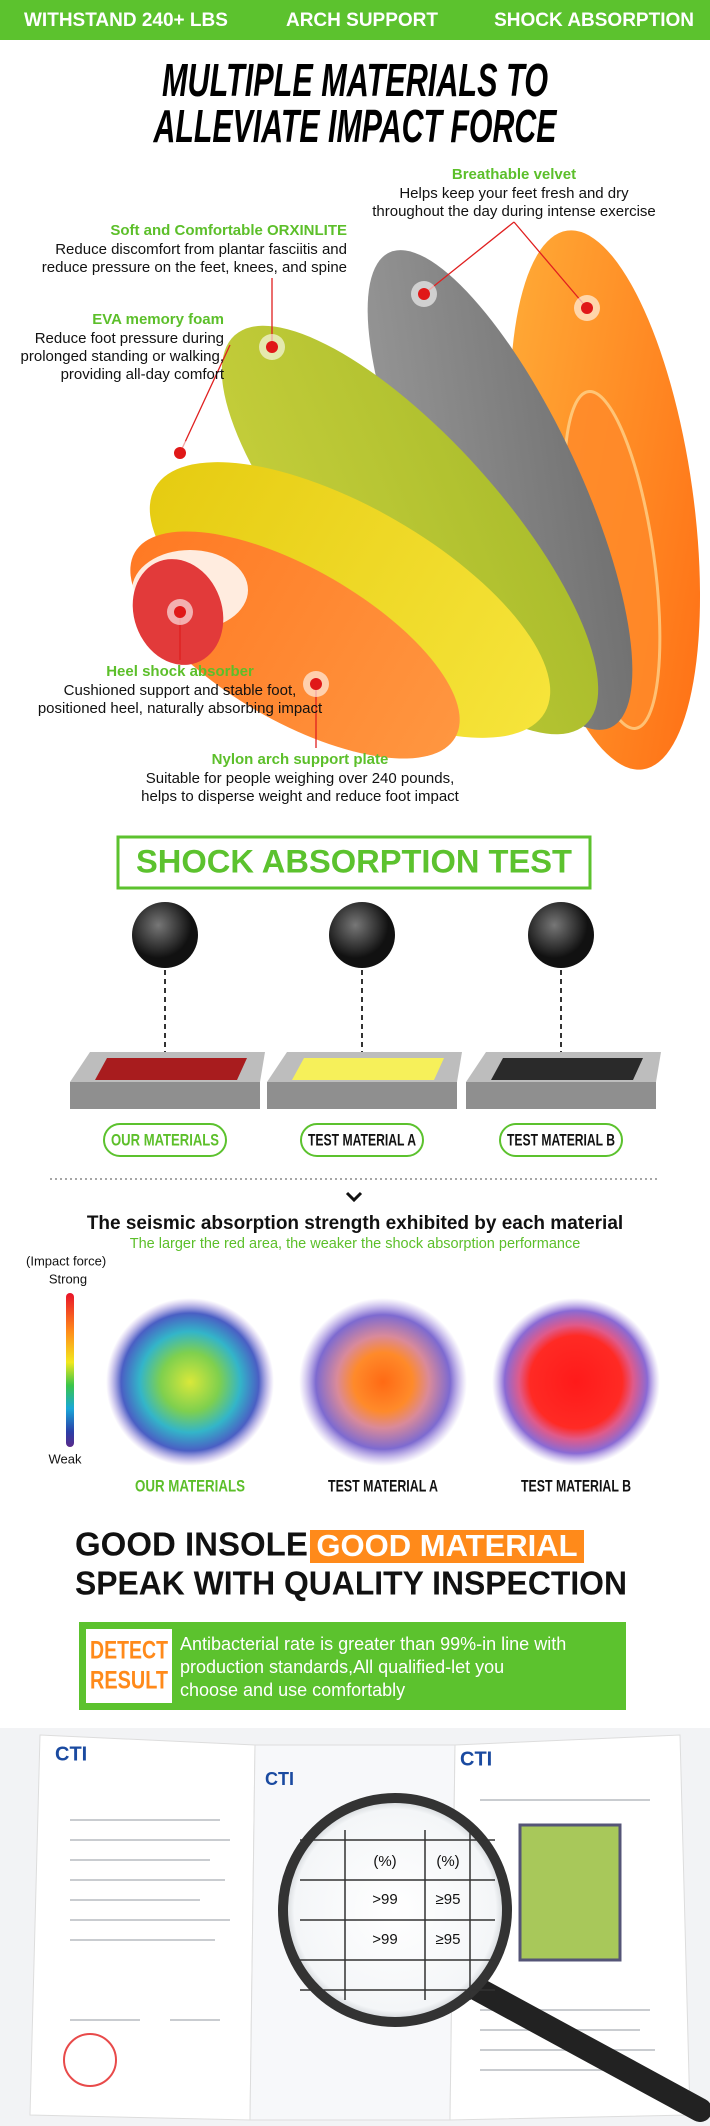 The image size is (710, 2126). I want to click on title-line: ALLEVIATE IMPACT FORCE, so click(355, 126).